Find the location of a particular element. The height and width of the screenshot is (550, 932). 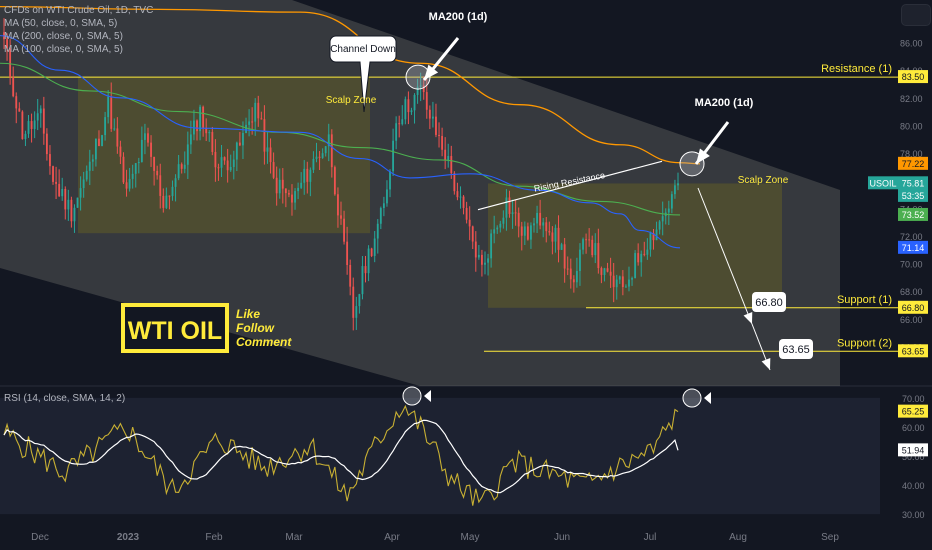

price-tick-78: 78.00 is located at coordinates (911, 154).